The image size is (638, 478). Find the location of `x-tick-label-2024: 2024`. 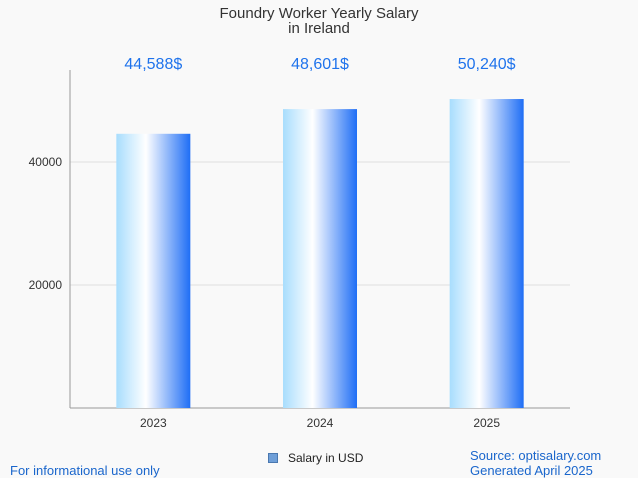

x-tick-label-2024: 2024 is located at coordinates (320, 423).